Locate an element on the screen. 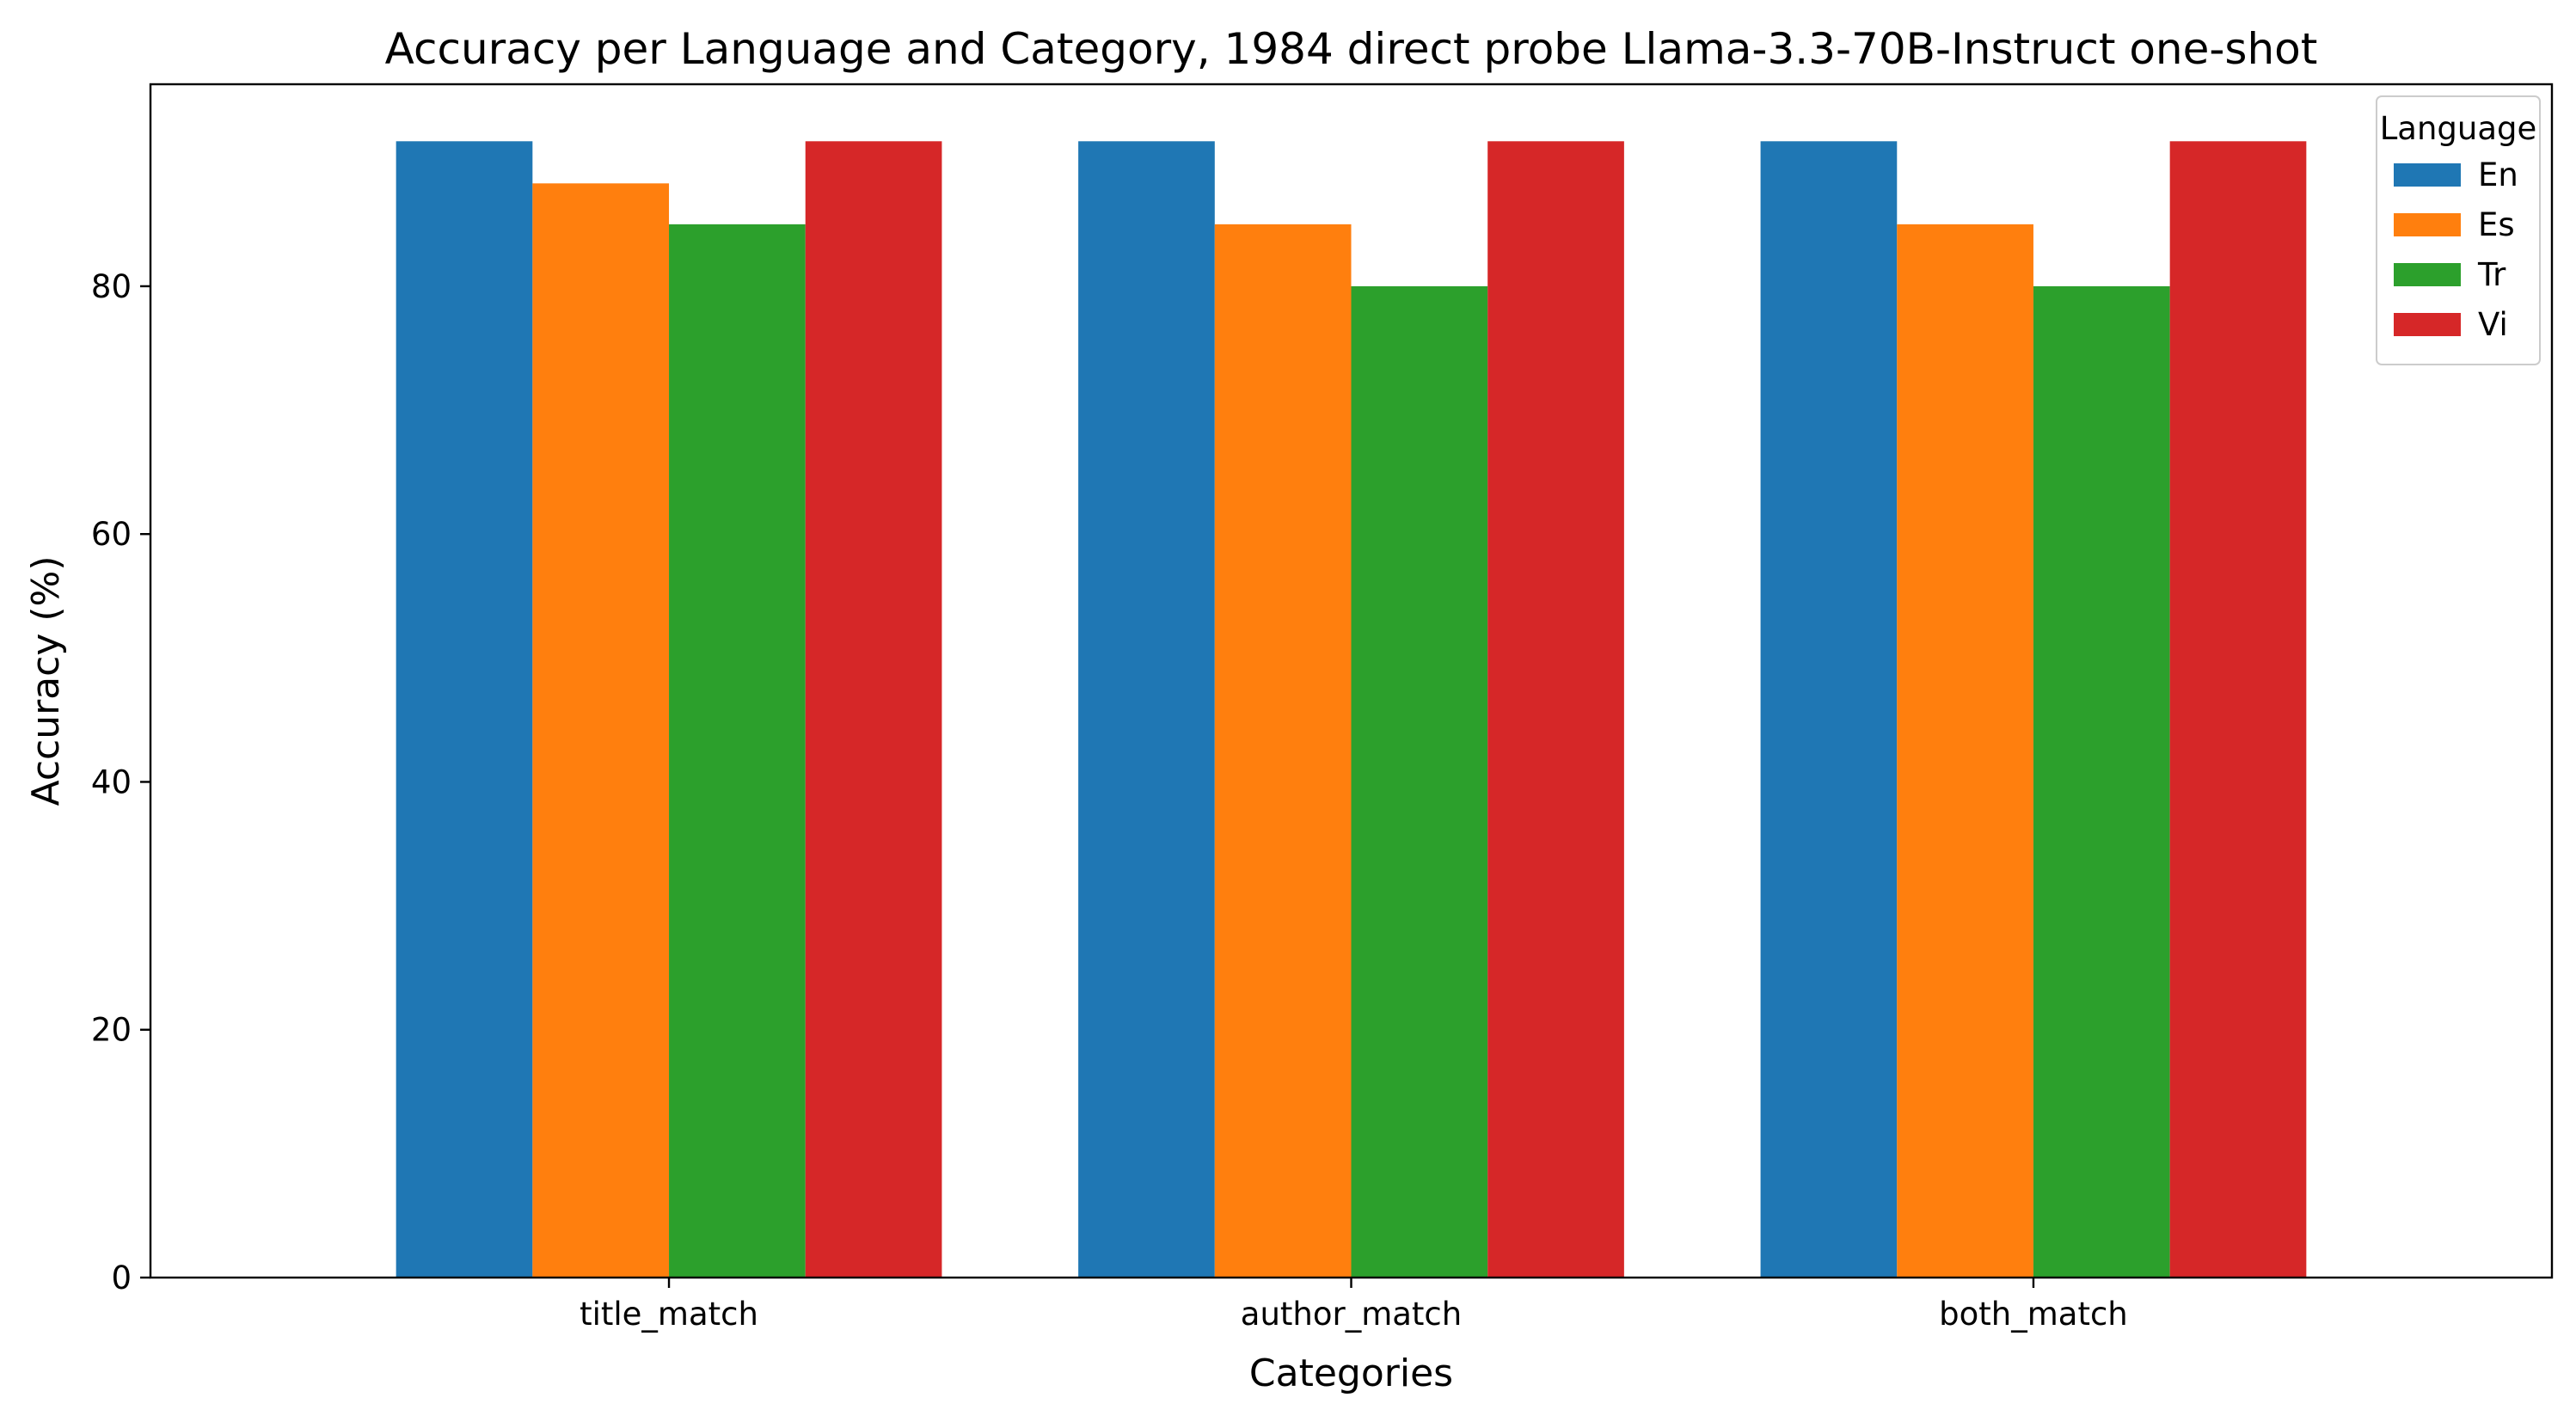 This screenshot has height=1422, width=2576. legend: Language En Es Tr Vi is located at coordinates (2458, 230).